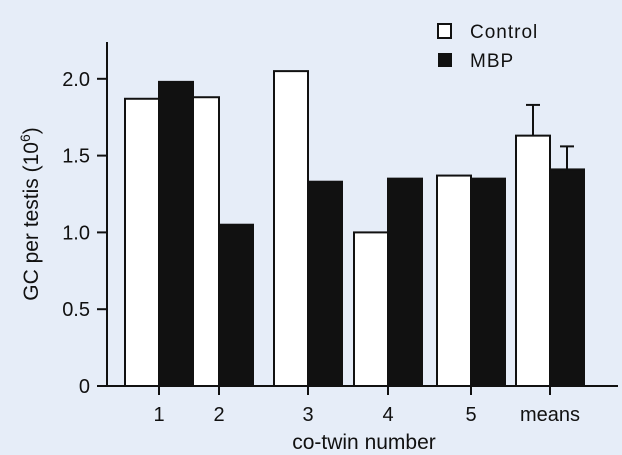  What do you see at coordinates (76, 80) in the screenshot?
I see `y-tick-label: 2.0` at bounding box center [76, 80].